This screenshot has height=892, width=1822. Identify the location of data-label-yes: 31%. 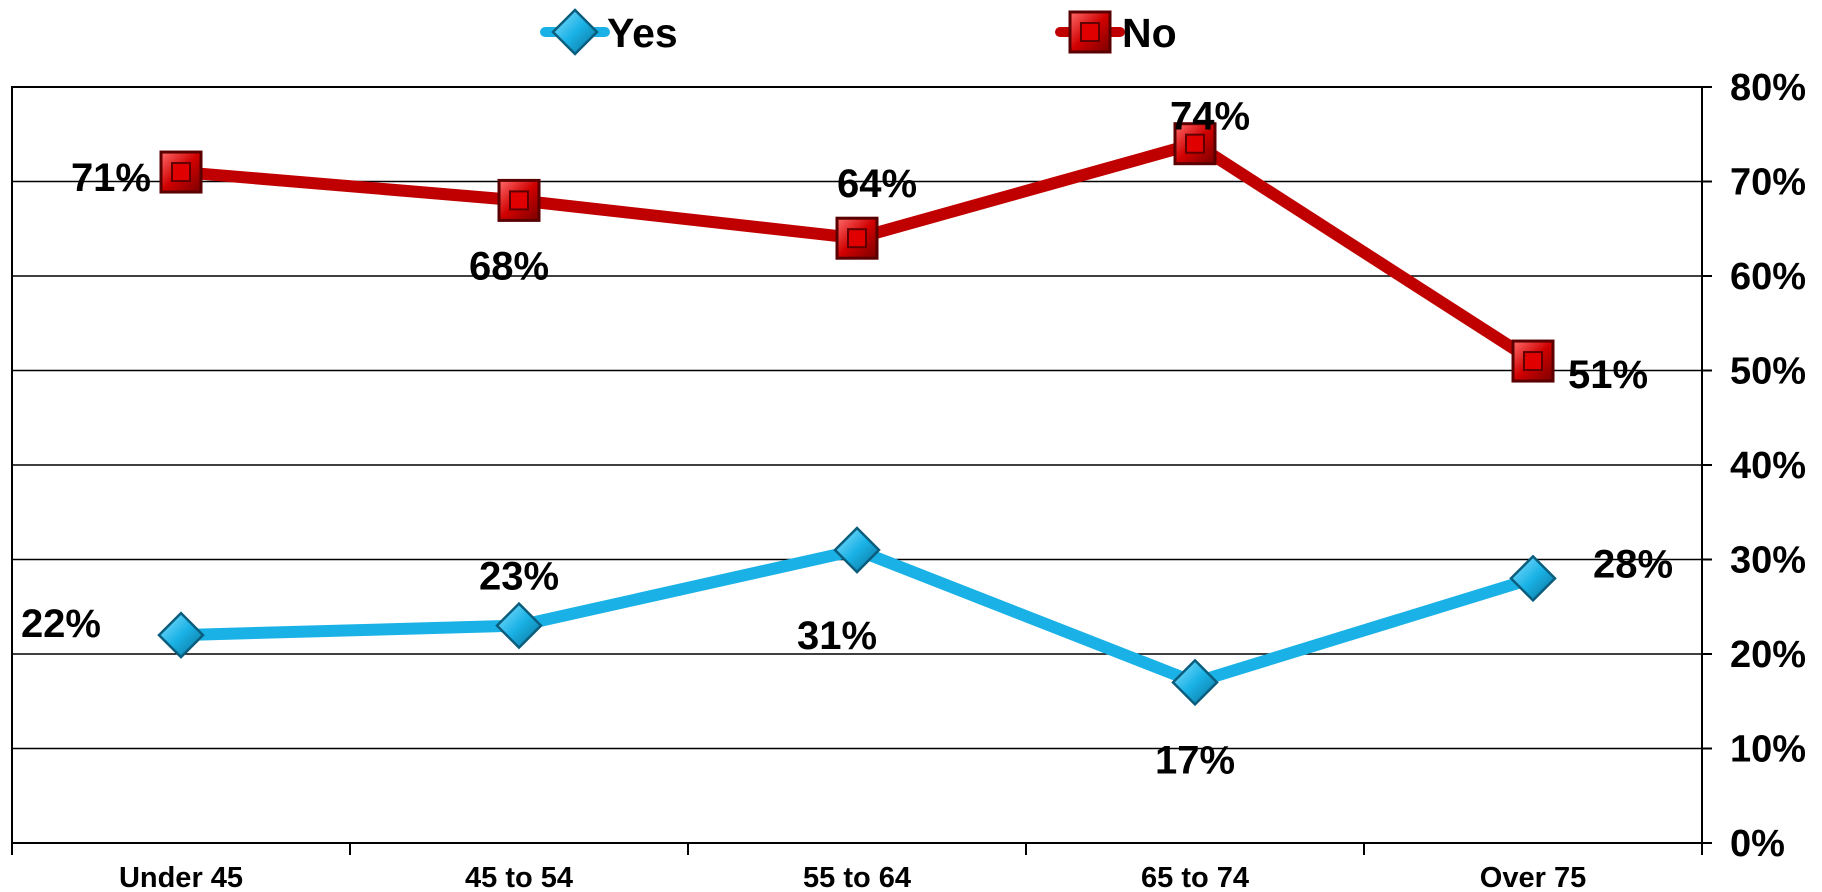
(837, 636).